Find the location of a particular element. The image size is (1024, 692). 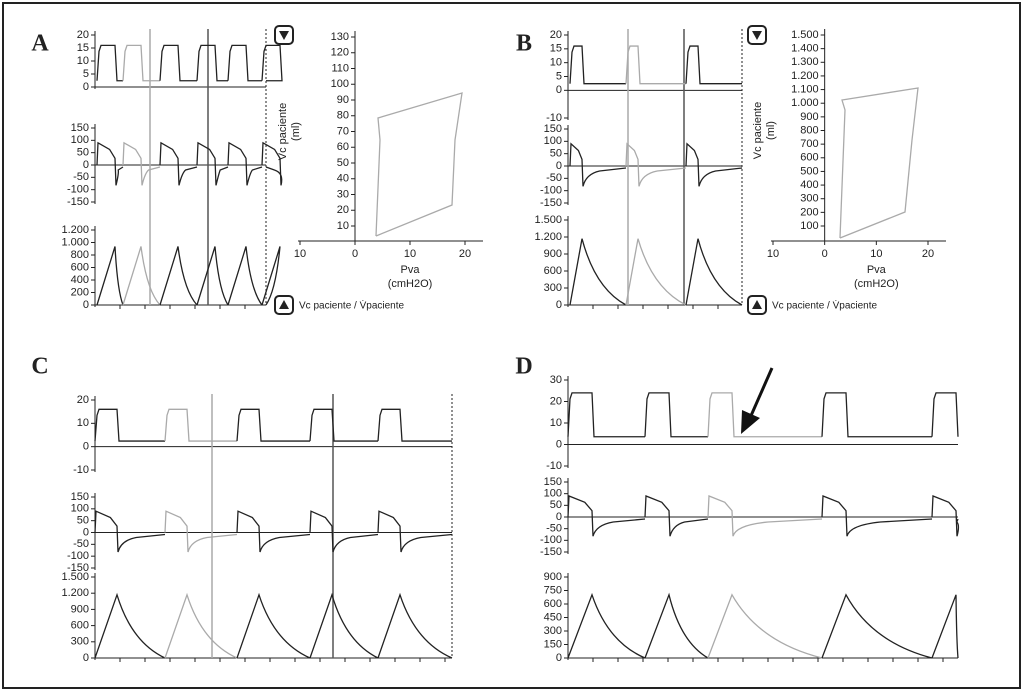

y-tick-label: 90 is located at coordinates (343, 100).